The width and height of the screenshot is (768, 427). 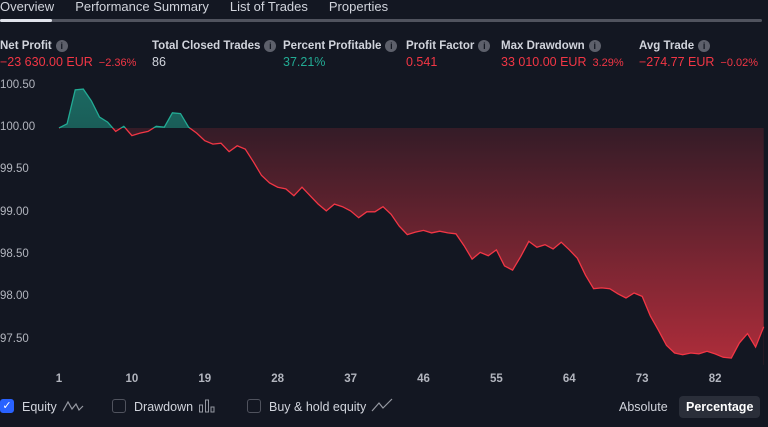 I want to click on metric-label: Avg Trade, so click(x=667, y=45).